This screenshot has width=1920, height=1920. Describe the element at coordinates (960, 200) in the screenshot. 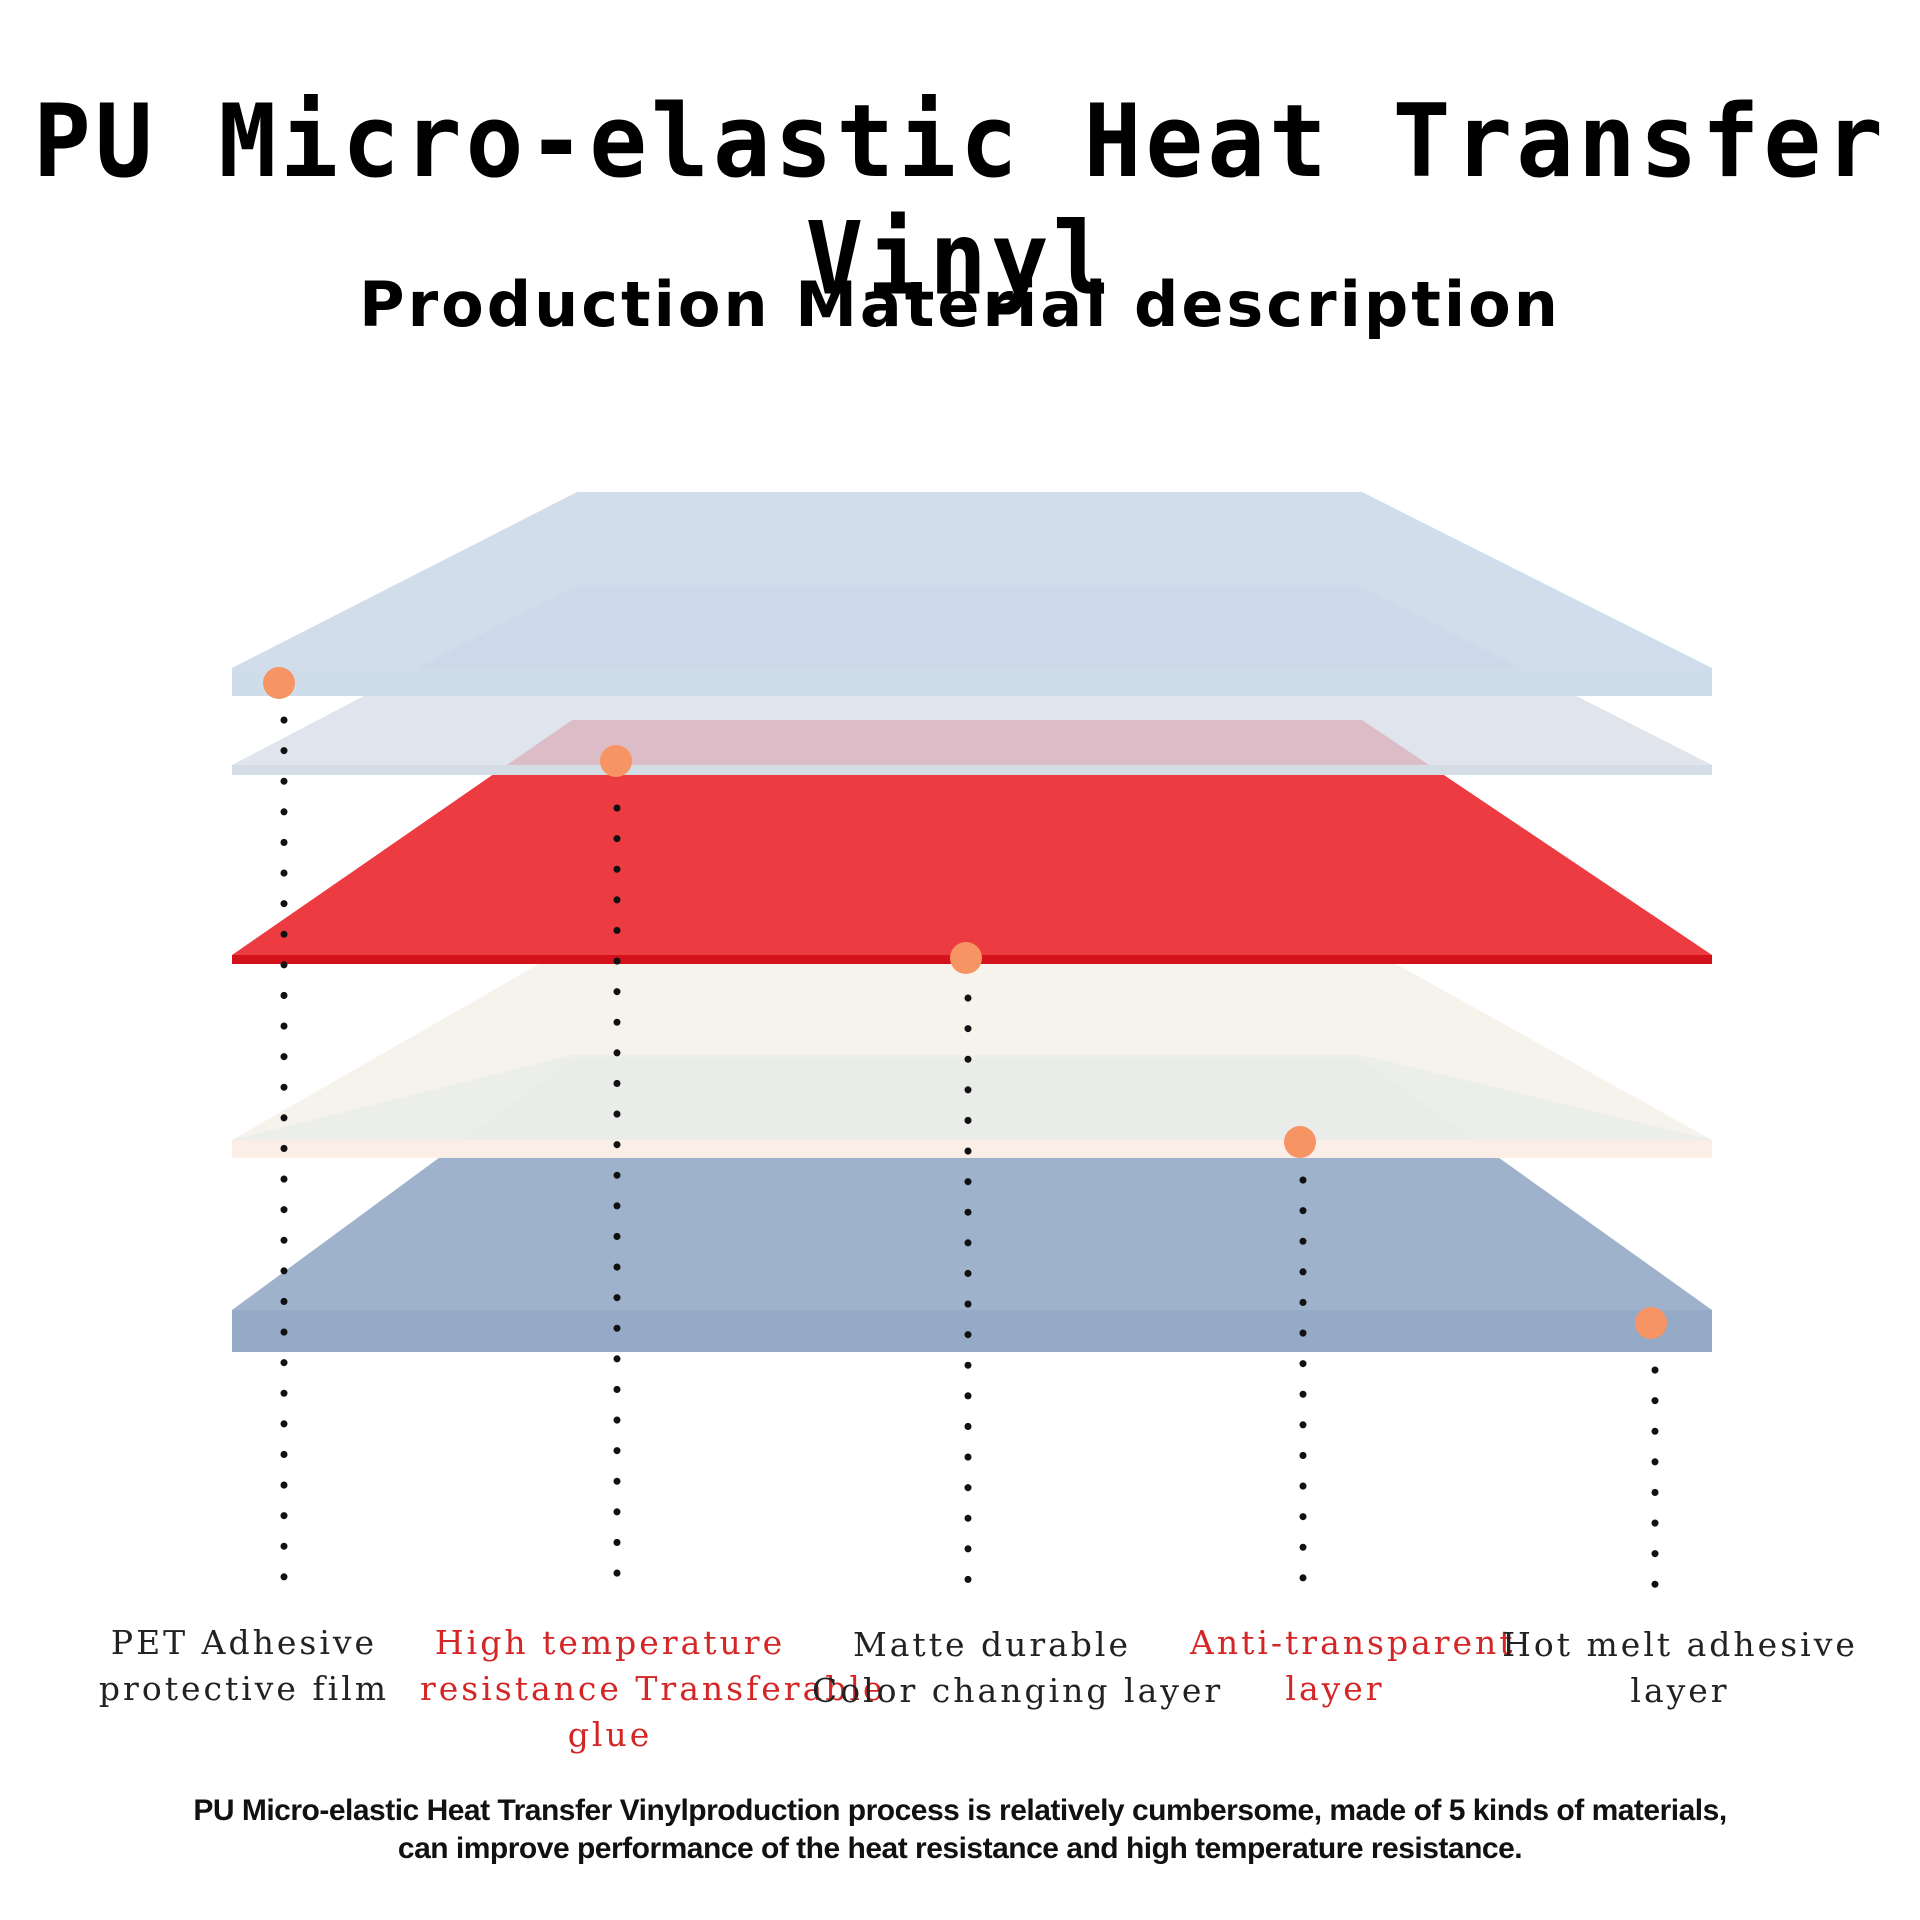

I see `page-title: PU Micro-elastic Heat Transfer Vinyl` at that location.